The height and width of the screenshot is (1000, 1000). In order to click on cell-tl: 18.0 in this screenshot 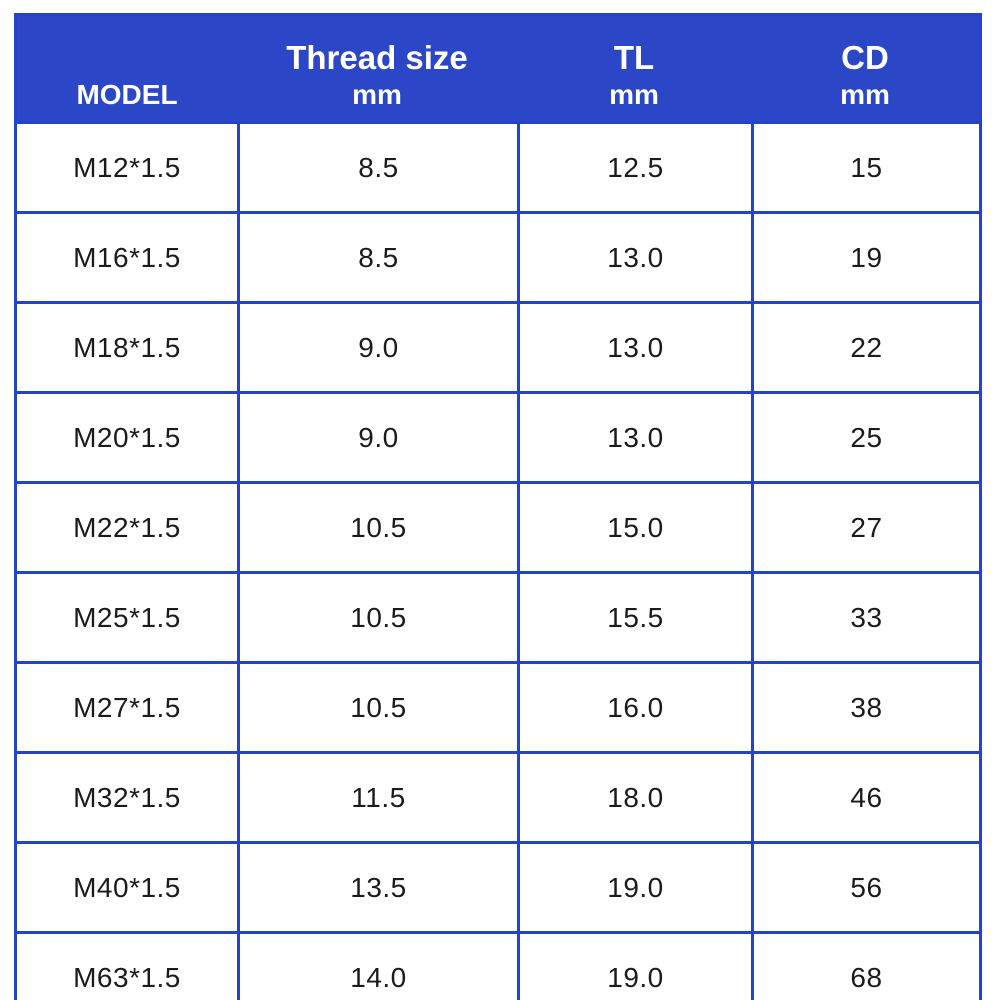, I will do `click(634, 797)`.